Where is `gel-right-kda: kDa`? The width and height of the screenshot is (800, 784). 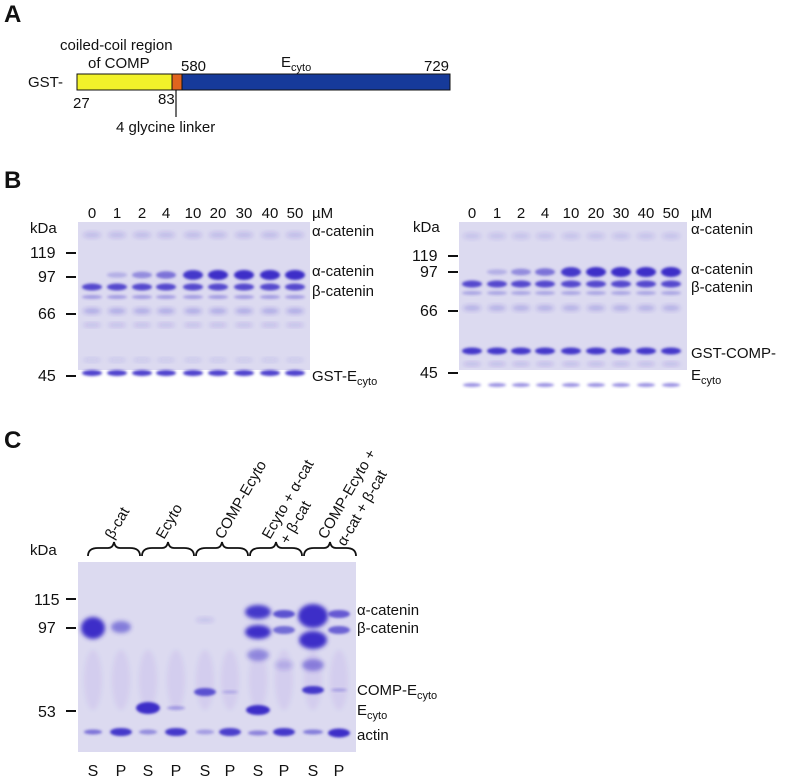
gel-right-kda: kDa is located at coordinates (426, 227).